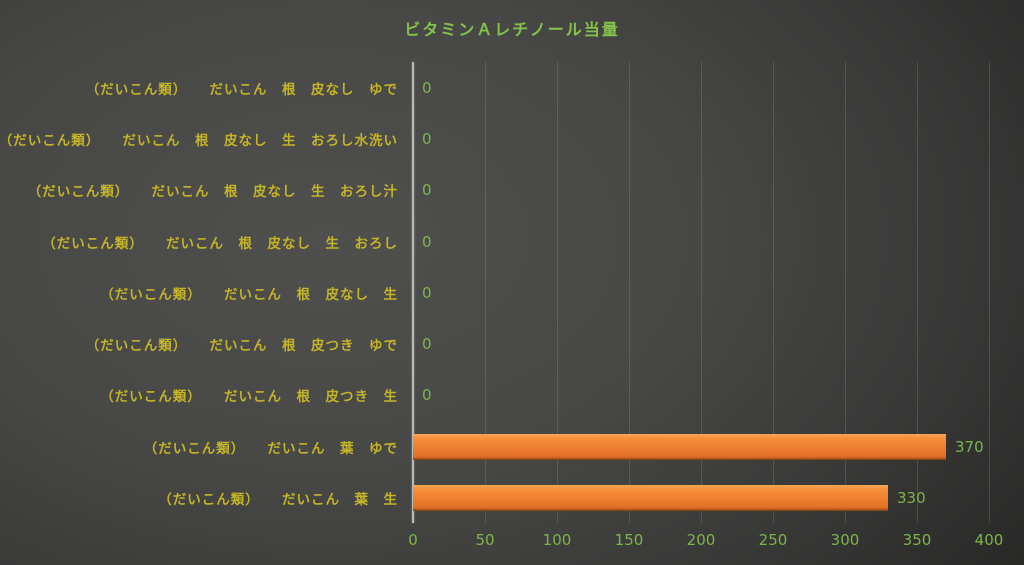 This screenshot has width=1024, height=565. I want to click on x-tick-label: 0, so click(413, 540).